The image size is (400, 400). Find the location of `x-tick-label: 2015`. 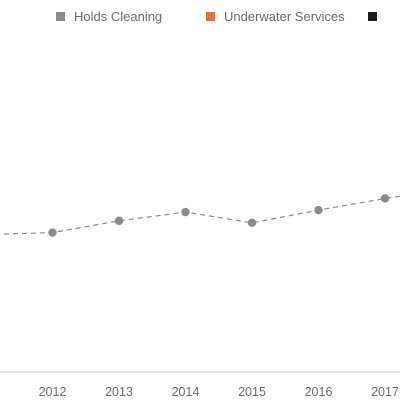

x-tick-label: 2015 is located at coordinates (252, 392).